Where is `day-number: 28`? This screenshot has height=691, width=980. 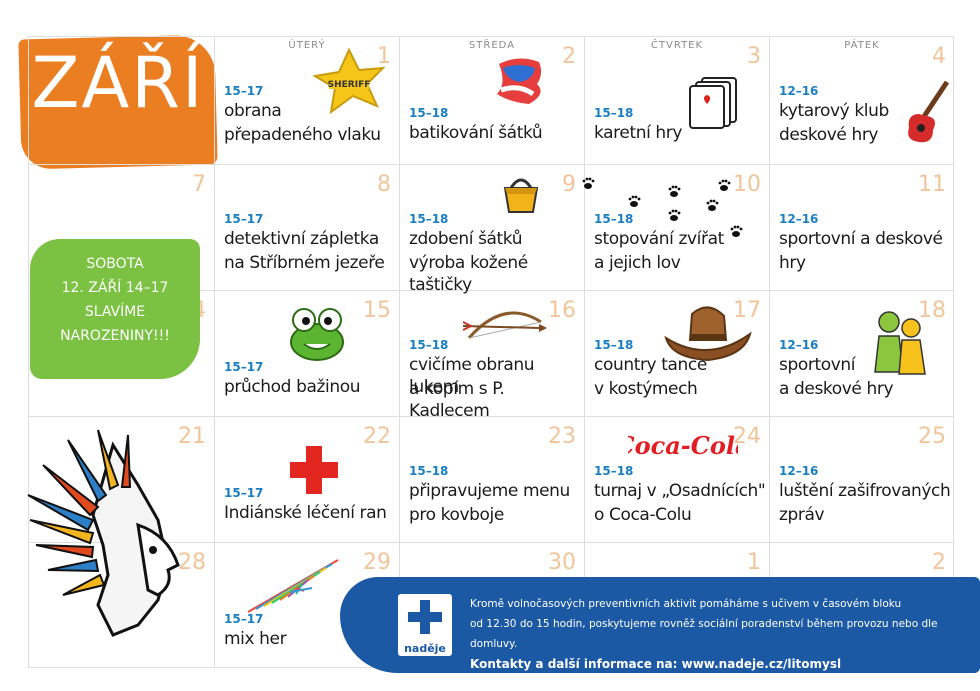 day-number: 28 is located at coordinates (192, 562).